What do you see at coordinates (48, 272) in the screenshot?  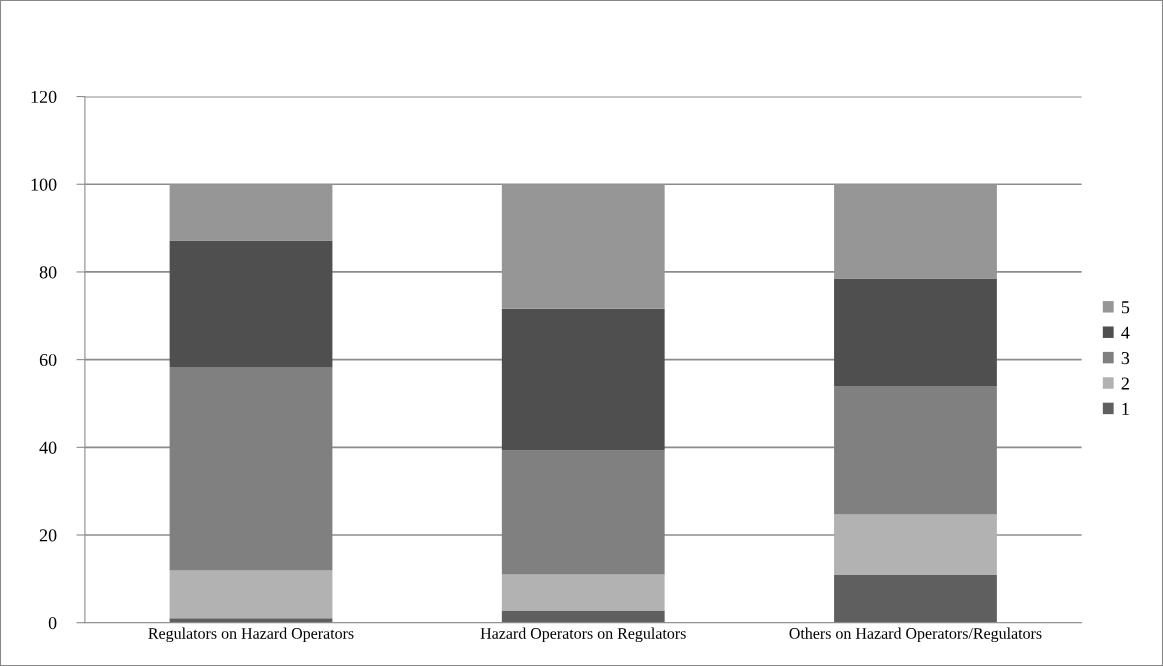 I see `y-tick-label: 80` at bounding box center [48, 272].